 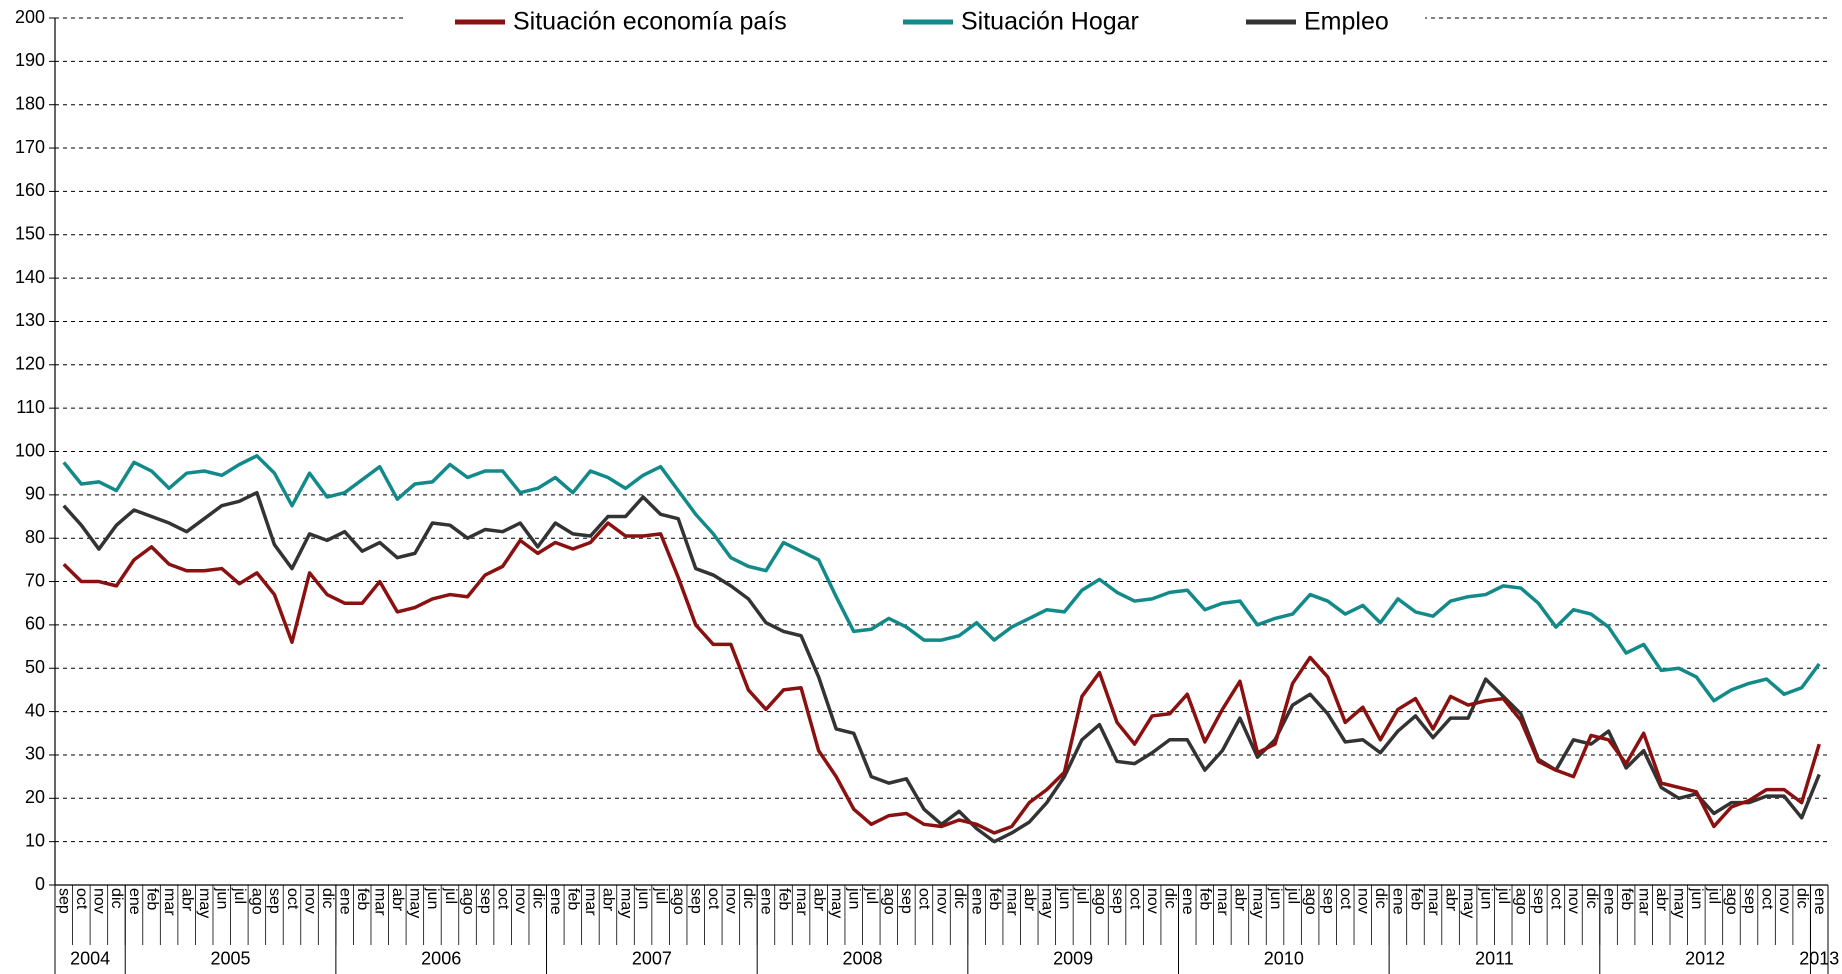 I want to click on legend-label: Empleo, so click(x=1346, y=22).